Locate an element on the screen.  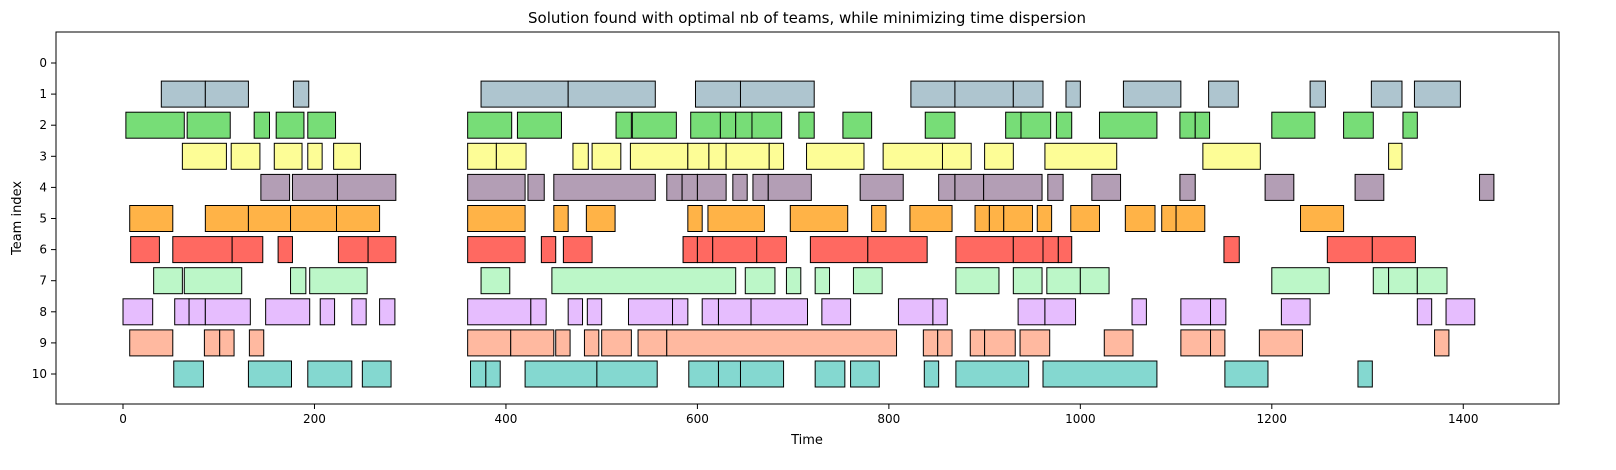
y-axis: 0 1 2 3 4 5 6 7 8 9 10 is located at coordinates (44, 218).